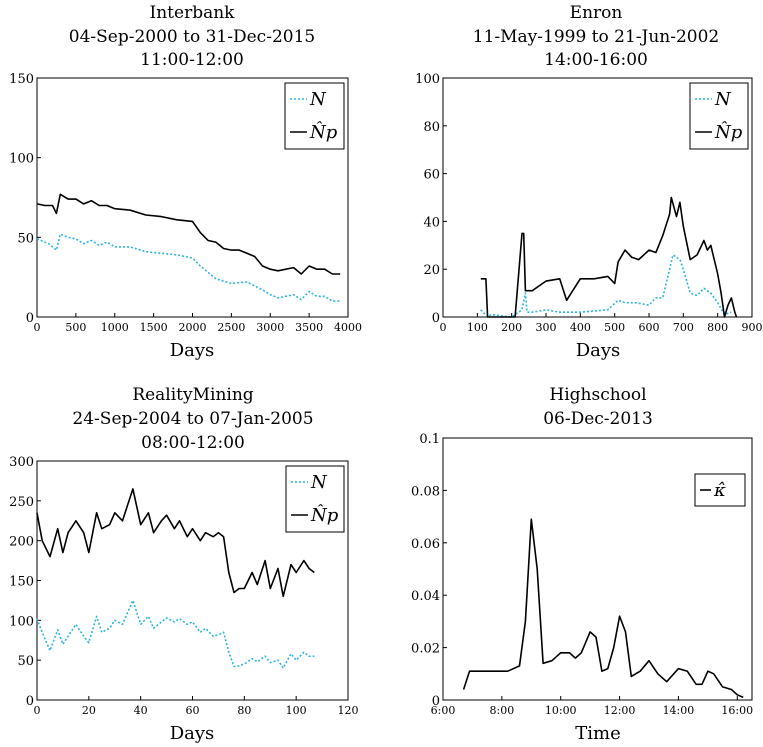  Describe the element at coordinates (192, 60) in the screenshot. I see `chart-title-line: 11:00-12:00` at that location.